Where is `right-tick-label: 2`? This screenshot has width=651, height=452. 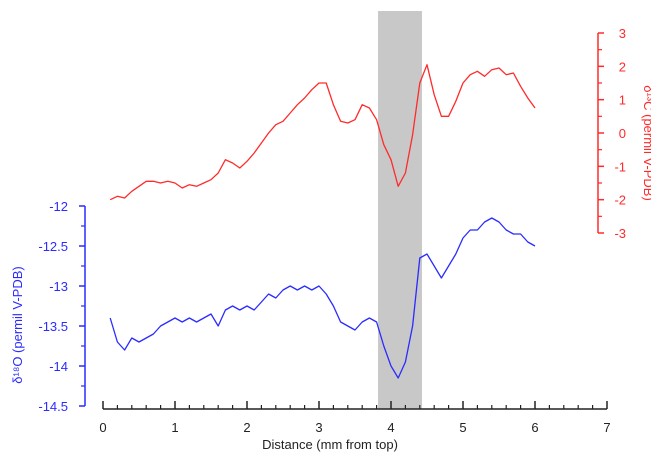 right-tick-label: 2 is located at coordinates (622, 66).